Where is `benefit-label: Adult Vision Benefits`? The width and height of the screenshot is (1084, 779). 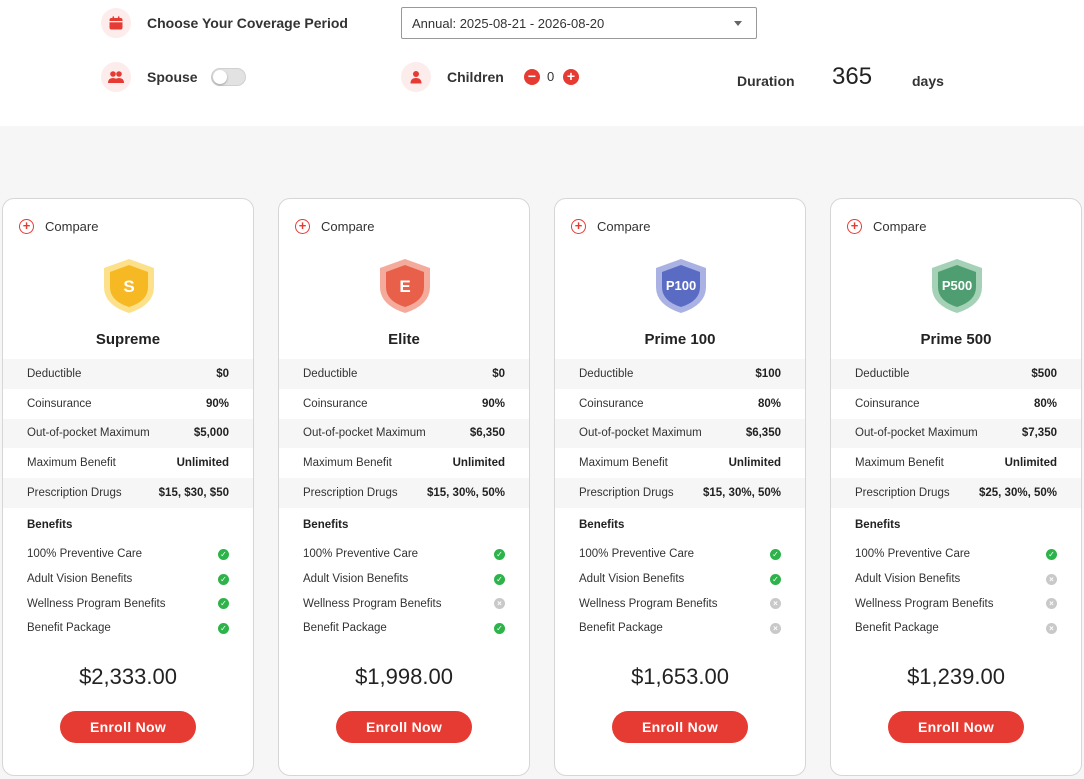 benefit-label: Adult Vision Benefits is located at coordinates (908, 579).